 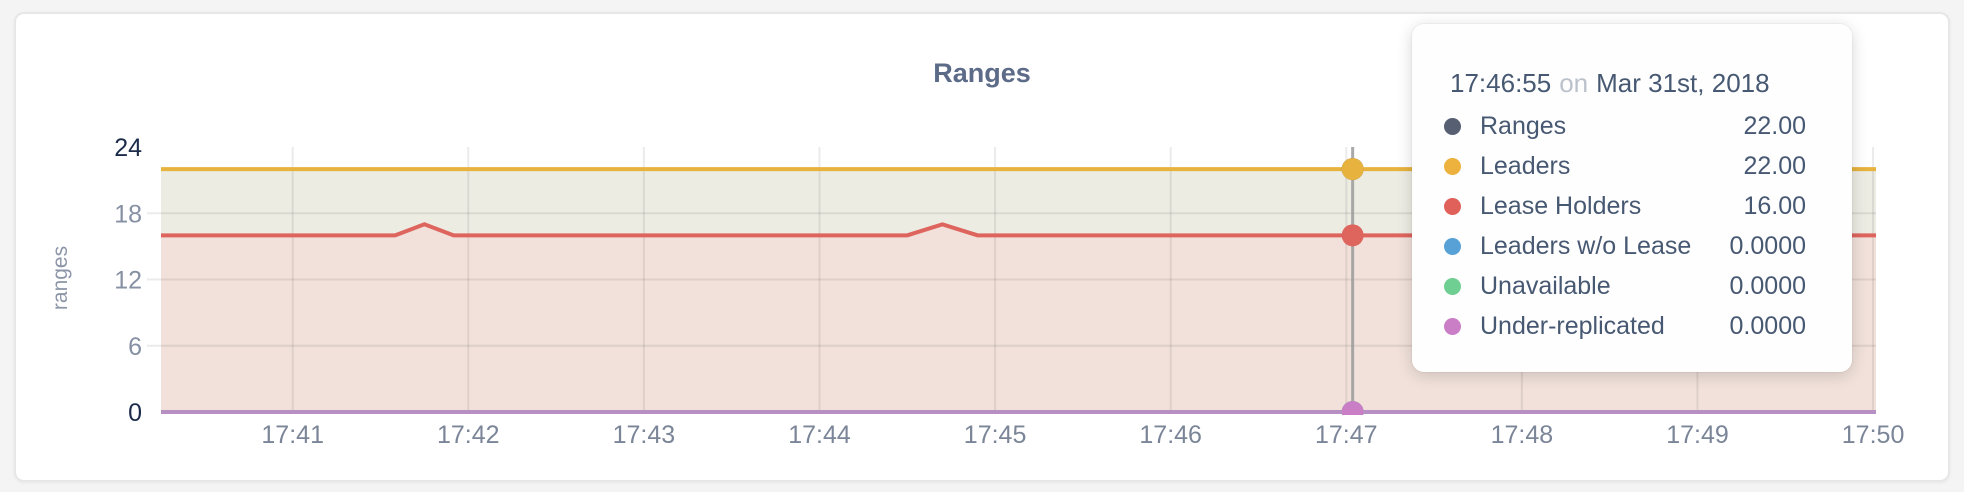 I want to click on x-tick-label: 17:49, so click(x=1697, y=435).